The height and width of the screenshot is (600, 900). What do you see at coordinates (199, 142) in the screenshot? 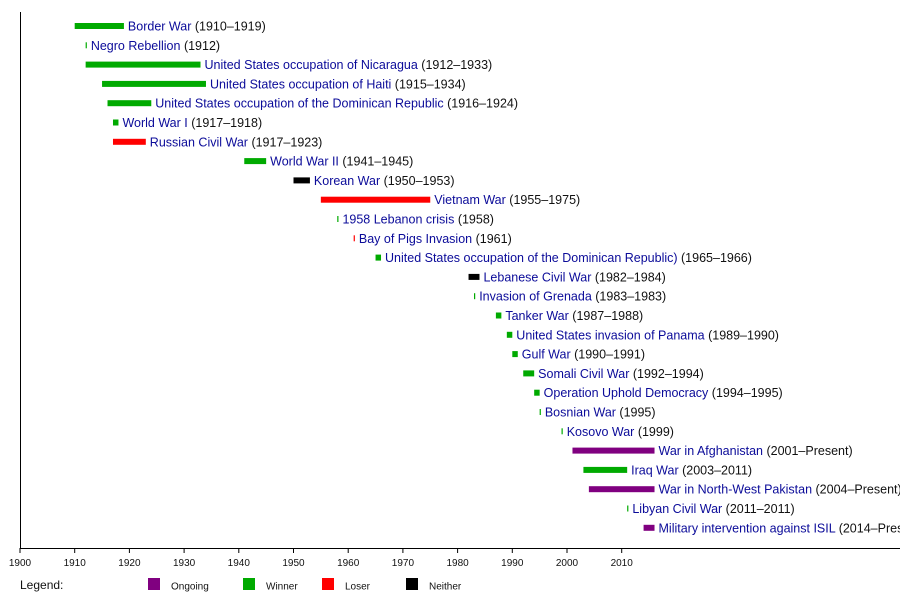
I see `war-name-link: Russian Civil War` at bounding box center [199, 142].